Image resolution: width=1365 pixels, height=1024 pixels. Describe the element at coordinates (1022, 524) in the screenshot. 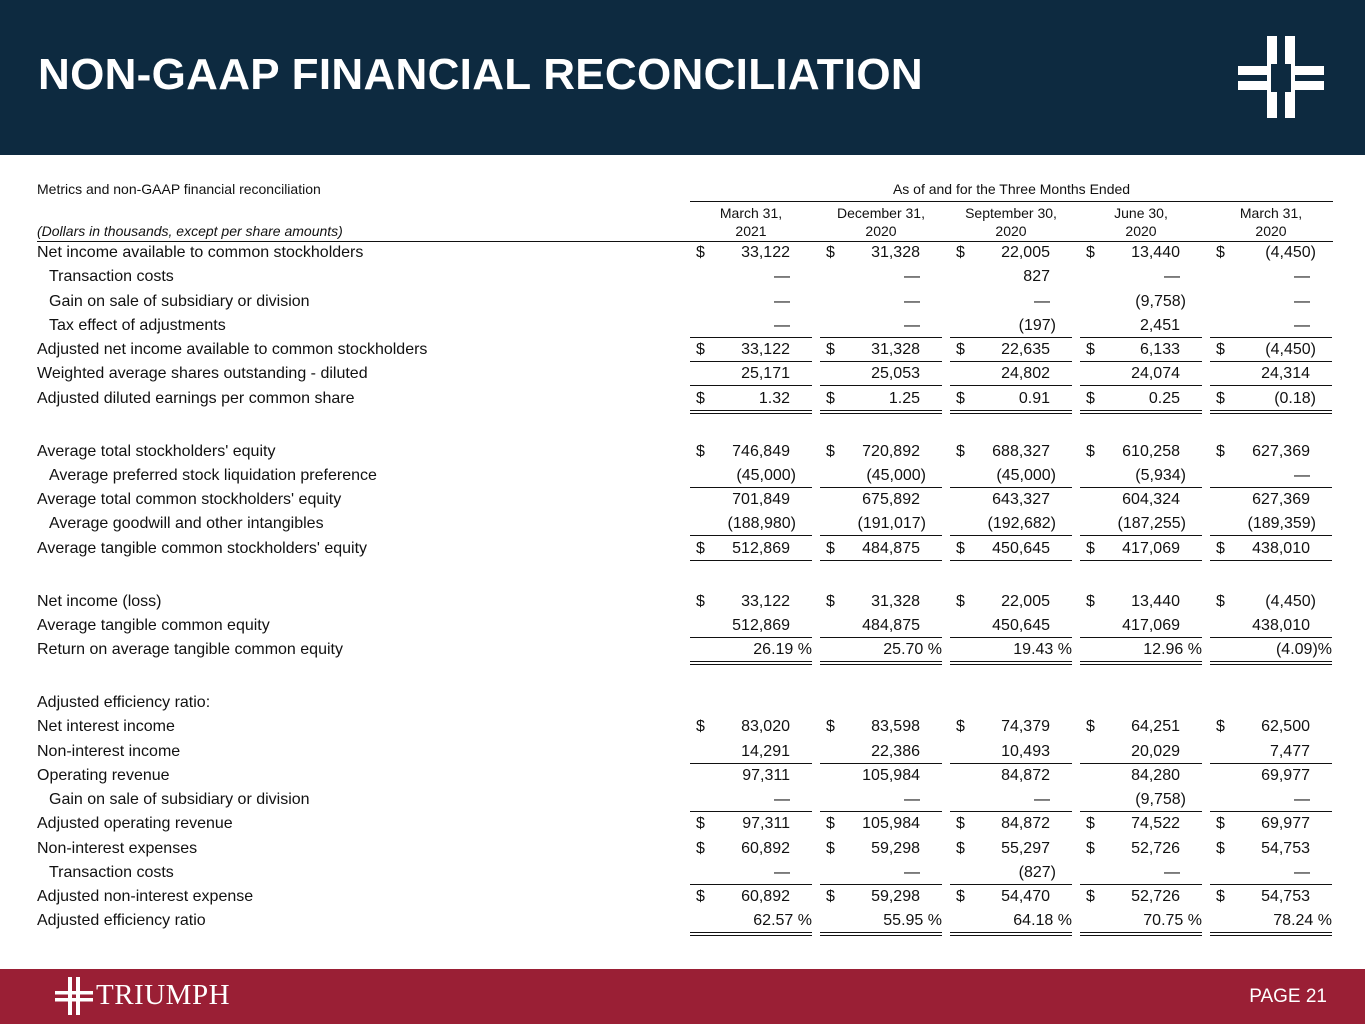

I see `cell-value: (192,682)` at that location.